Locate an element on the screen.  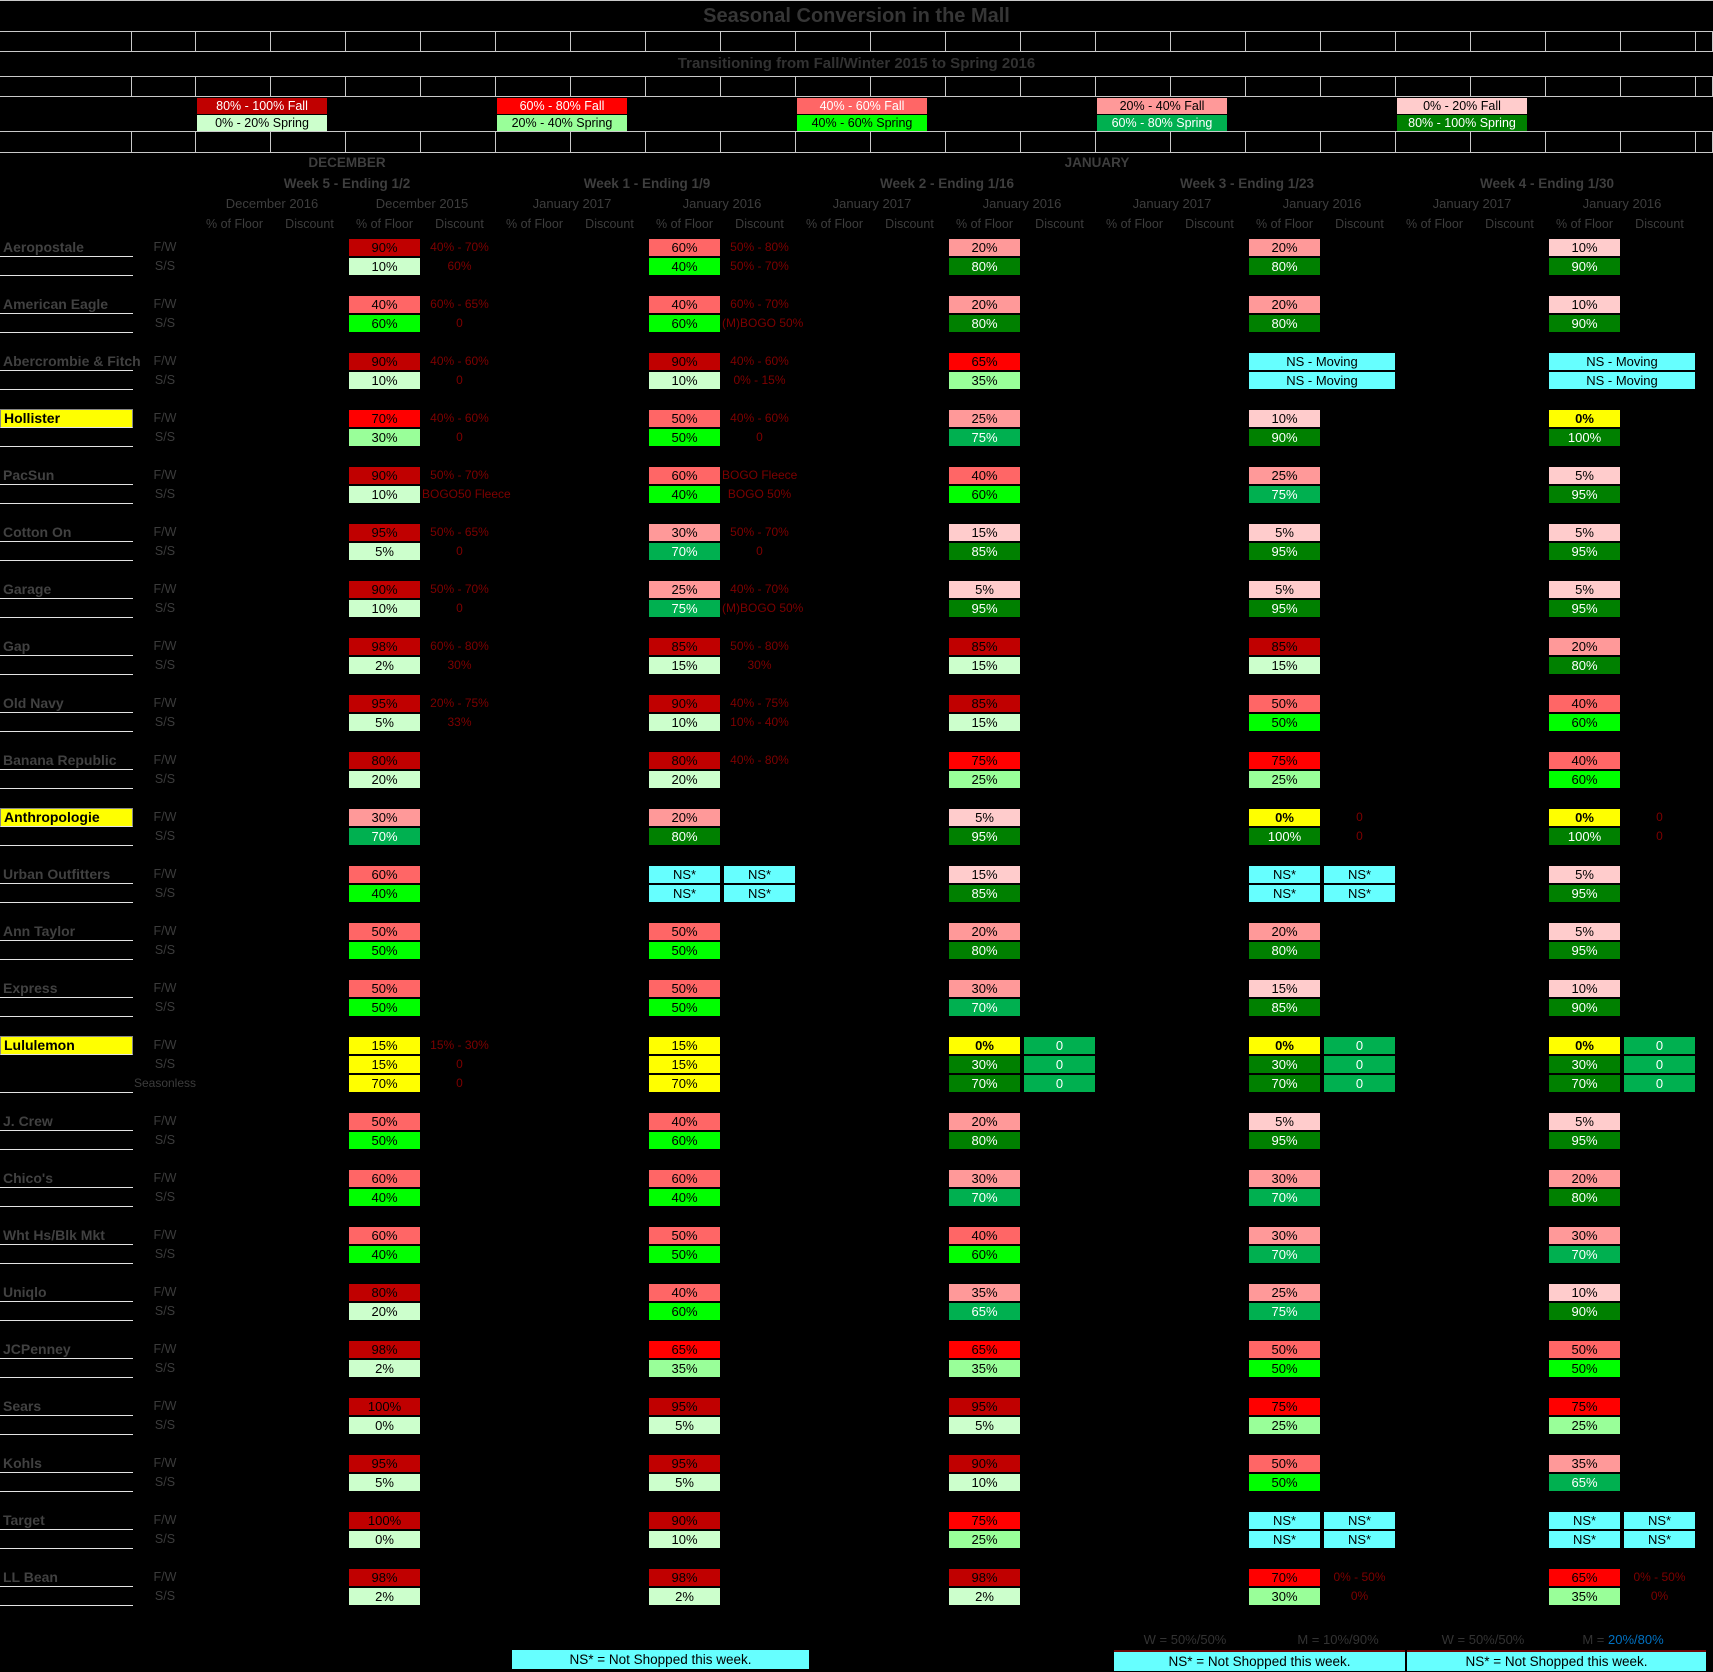
discount-cell: BOGO Fleece is located at coordinates (760, 475).